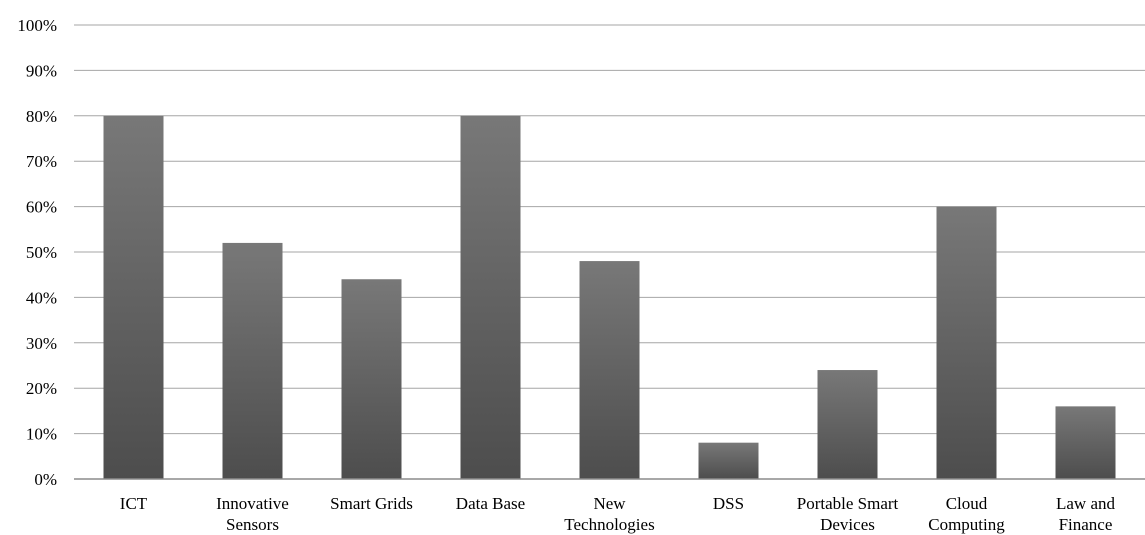 The width and height of the screenshot is (1145, 535). What do you see at coordinates (609, 503) in the screenshot?
I see `x-category-label-line: New` at bounding box center [609, 503].